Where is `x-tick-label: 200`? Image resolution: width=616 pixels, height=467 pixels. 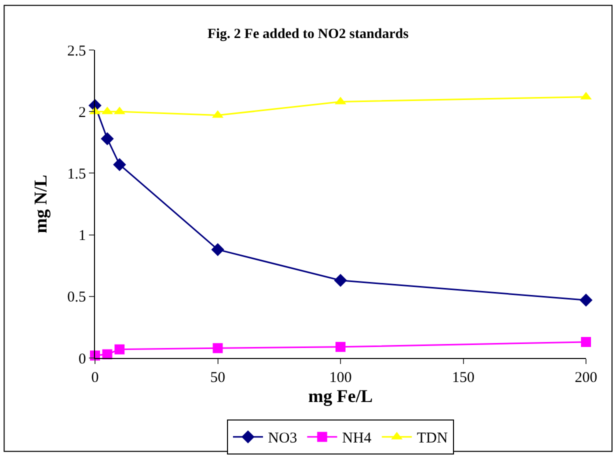
x-tick-label: 200 is located at coordinates (586, 378).